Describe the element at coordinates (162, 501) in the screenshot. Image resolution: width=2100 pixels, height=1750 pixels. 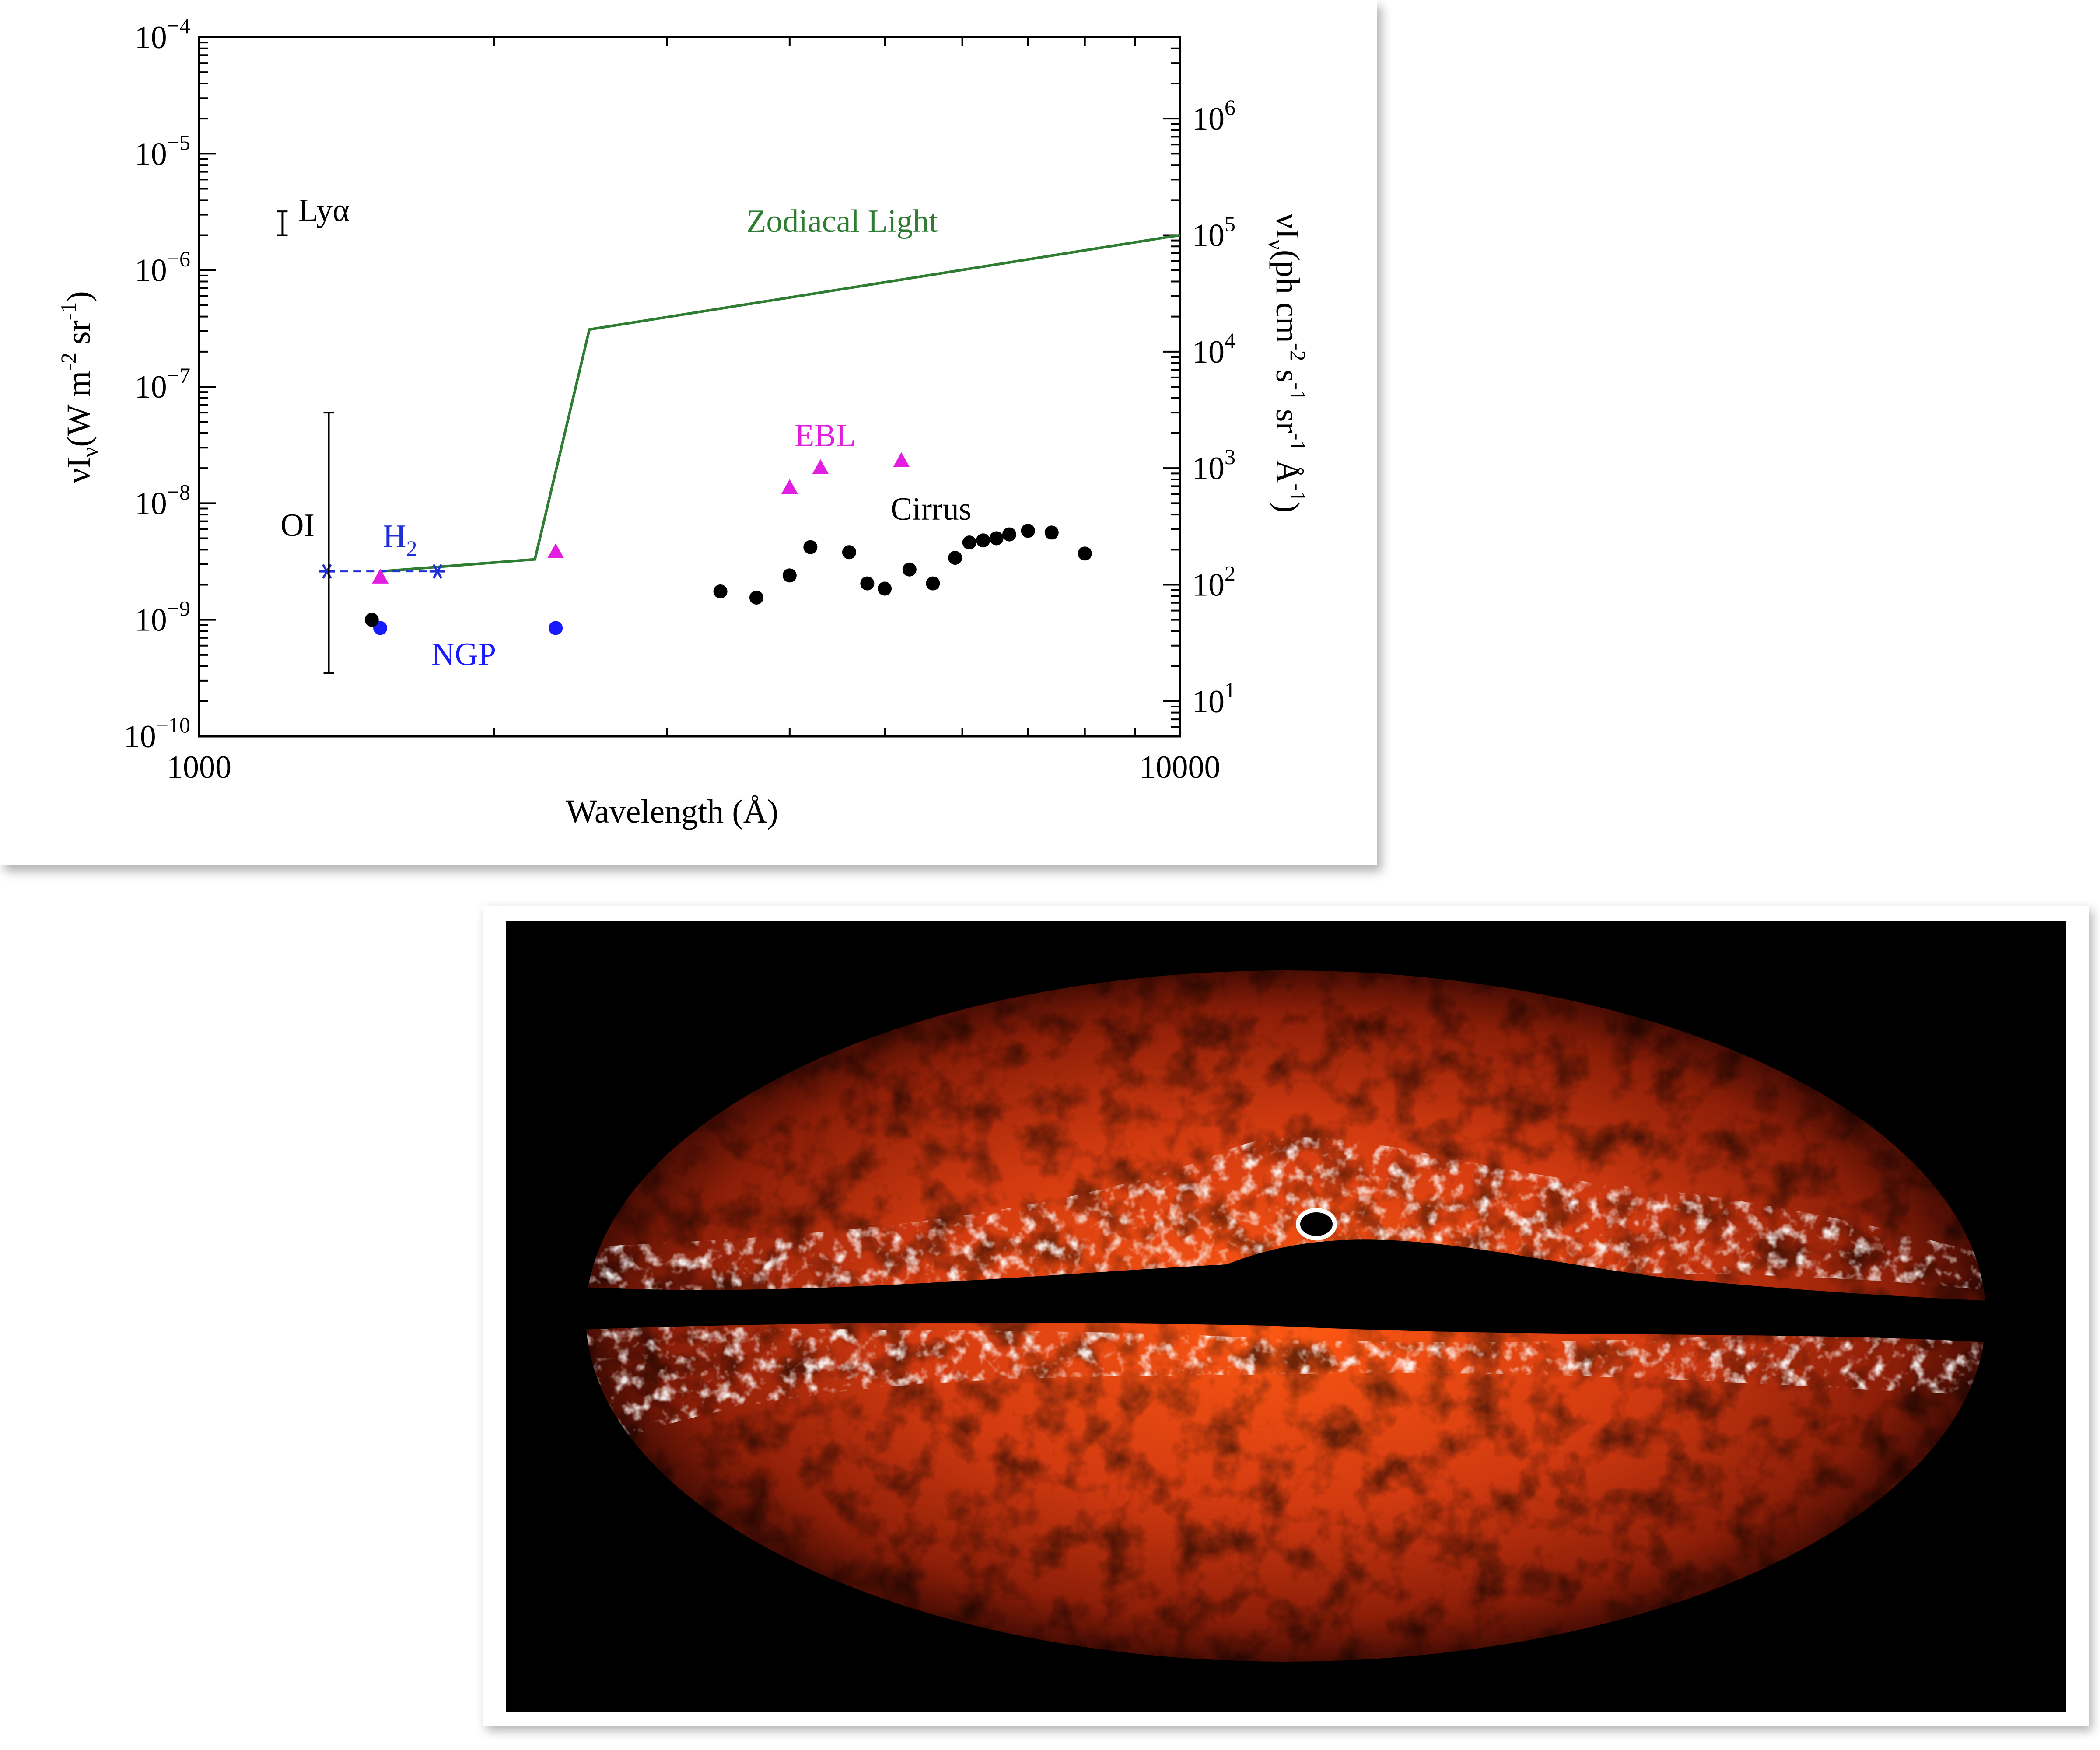
I see `y-tick-label: 10⁻⁸` at that location.